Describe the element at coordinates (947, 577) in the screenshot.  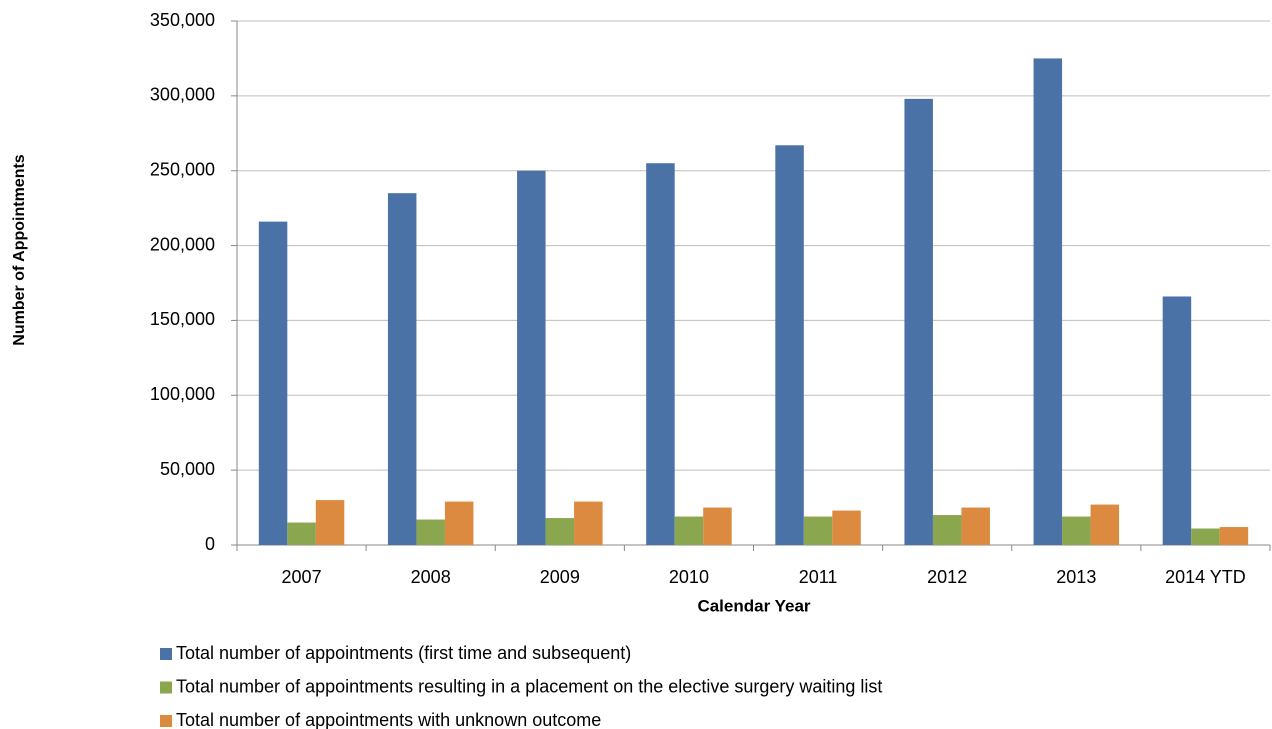
I see `x-tick-label: 2012` at that location.